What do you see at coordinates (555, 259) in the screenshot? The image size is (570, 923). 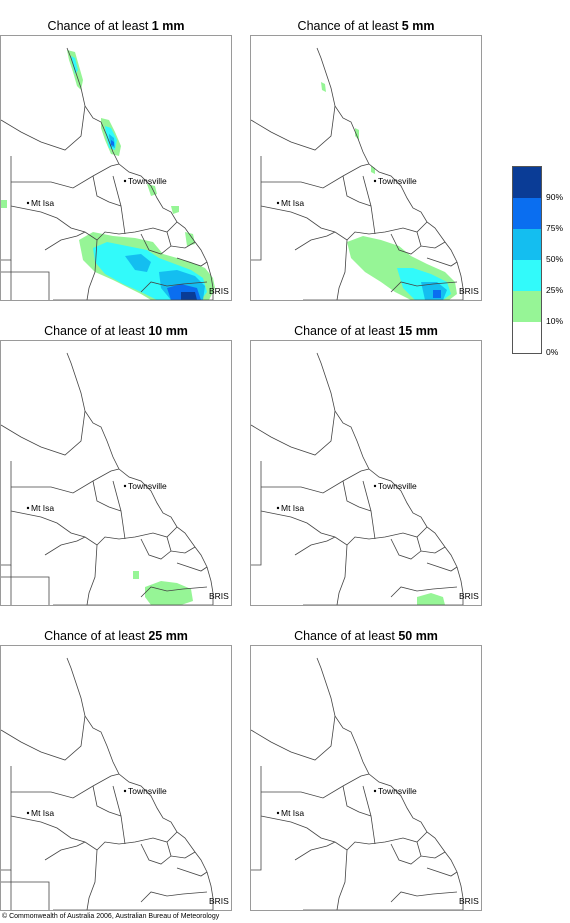 I see `legend-label-50: 50%` at bounding box center [555, 259].